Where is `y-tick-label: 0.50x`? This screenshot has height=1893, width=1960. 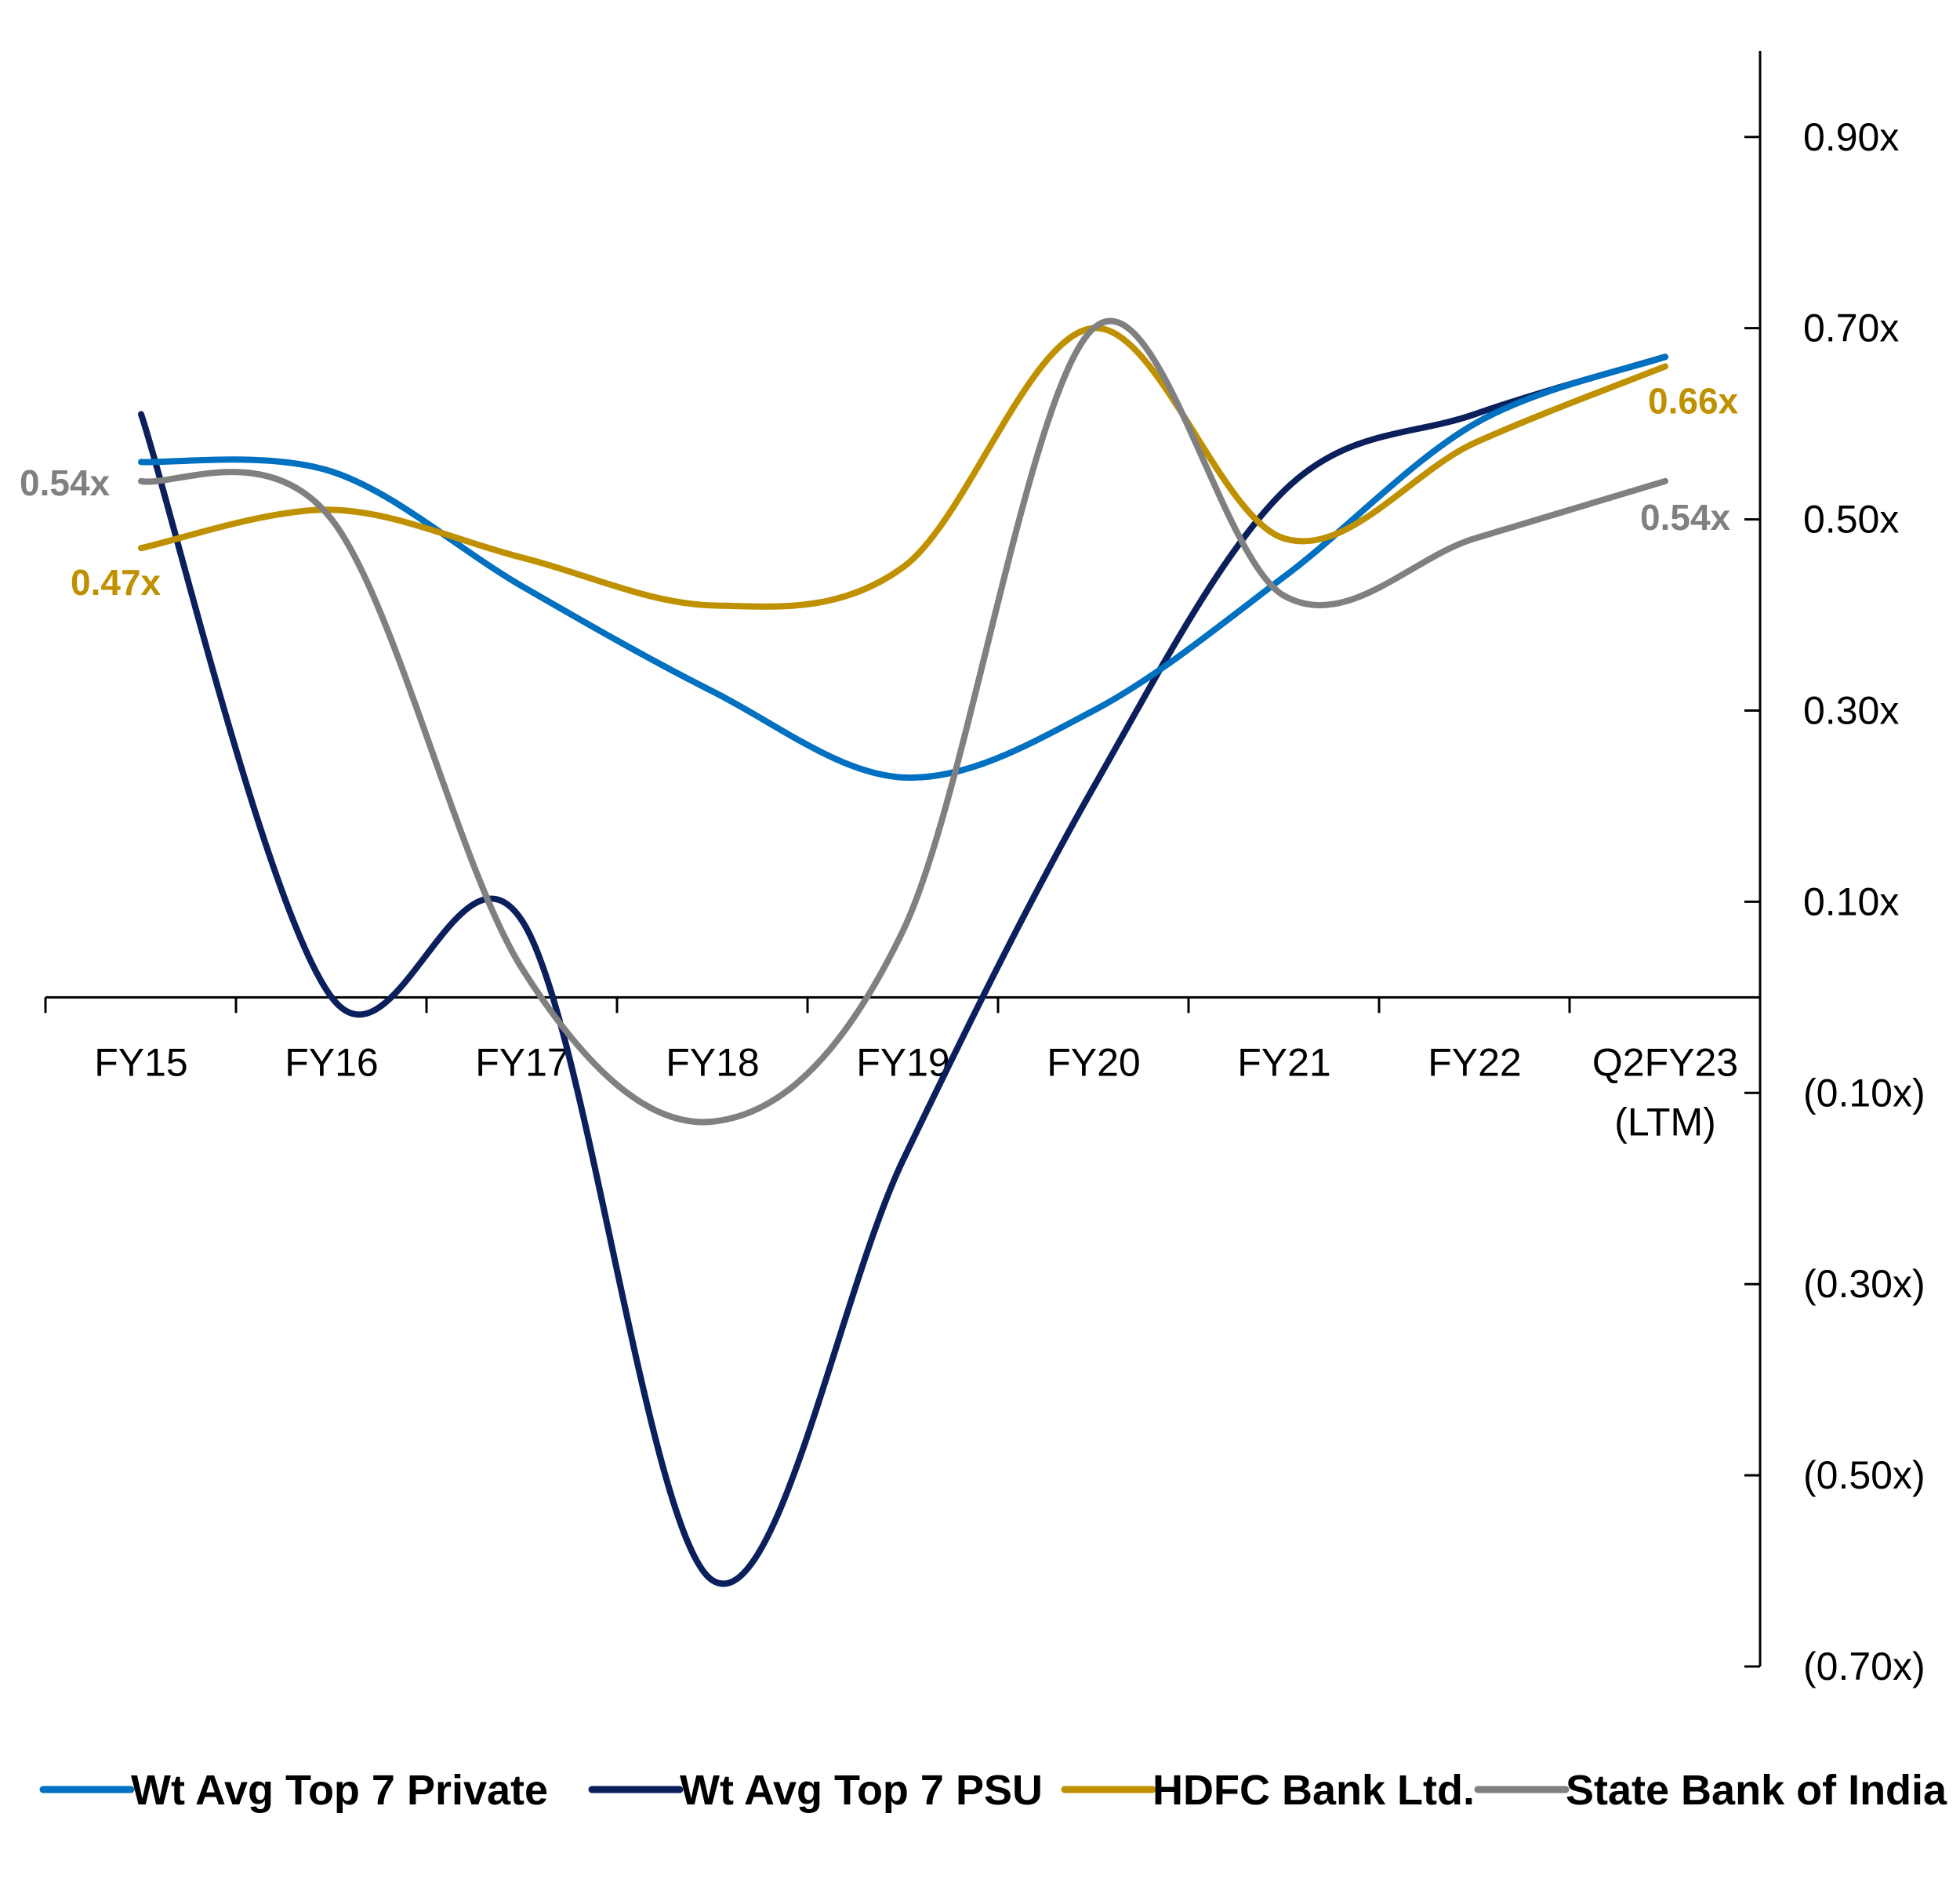
y-tick-label: 0.50x is located at coordinates (1851, 520).